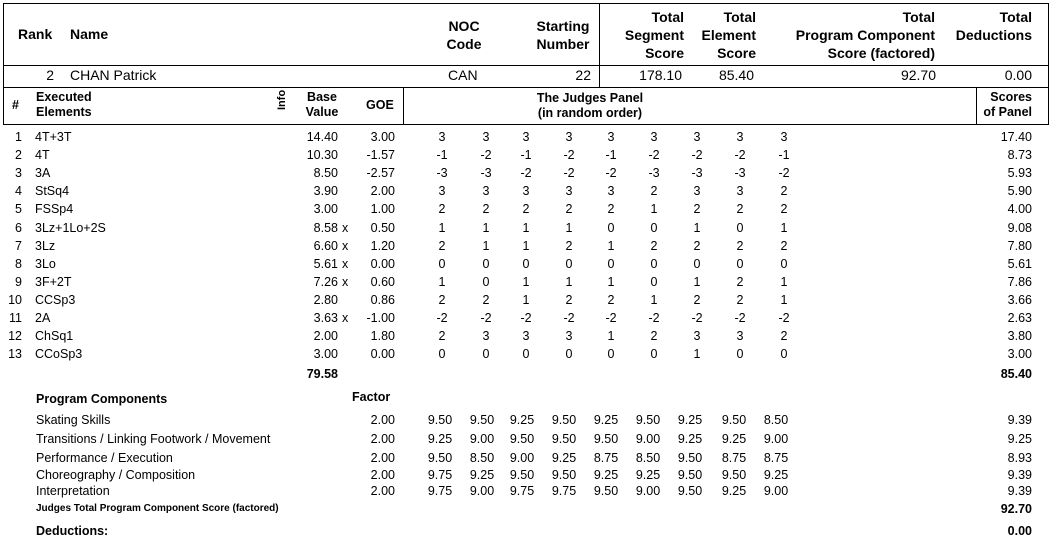 This screenshot has width=1051, height=540. What do you see at coordinates (1019, 354) in the screenshot?
I see `element-panel-score: 3.00` at bounding box center [1019, 354].